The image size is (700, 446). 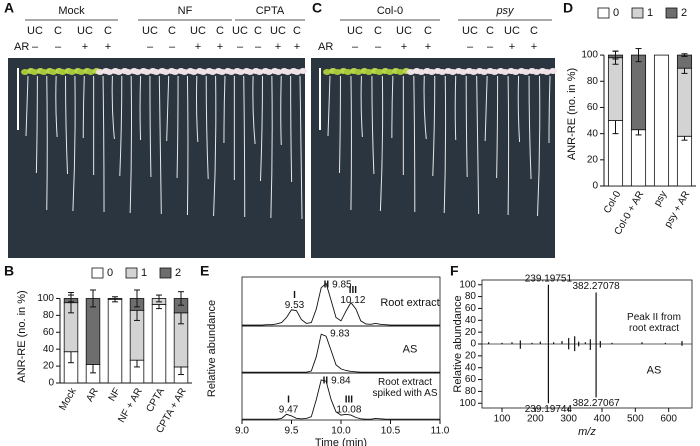 What do you see at coordinates (613, 202) in the screenshot?
I see `x-tick-label: Col-0` at bounding box center [613, 202].